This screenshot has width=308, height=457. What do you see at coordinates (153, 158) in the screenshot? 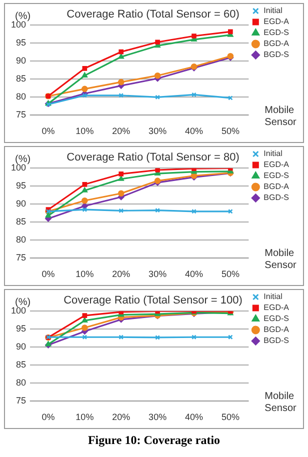
I see `chart-title: Coverage Ratio (Total Sensor = 80)` at bounding box center [153, 158].